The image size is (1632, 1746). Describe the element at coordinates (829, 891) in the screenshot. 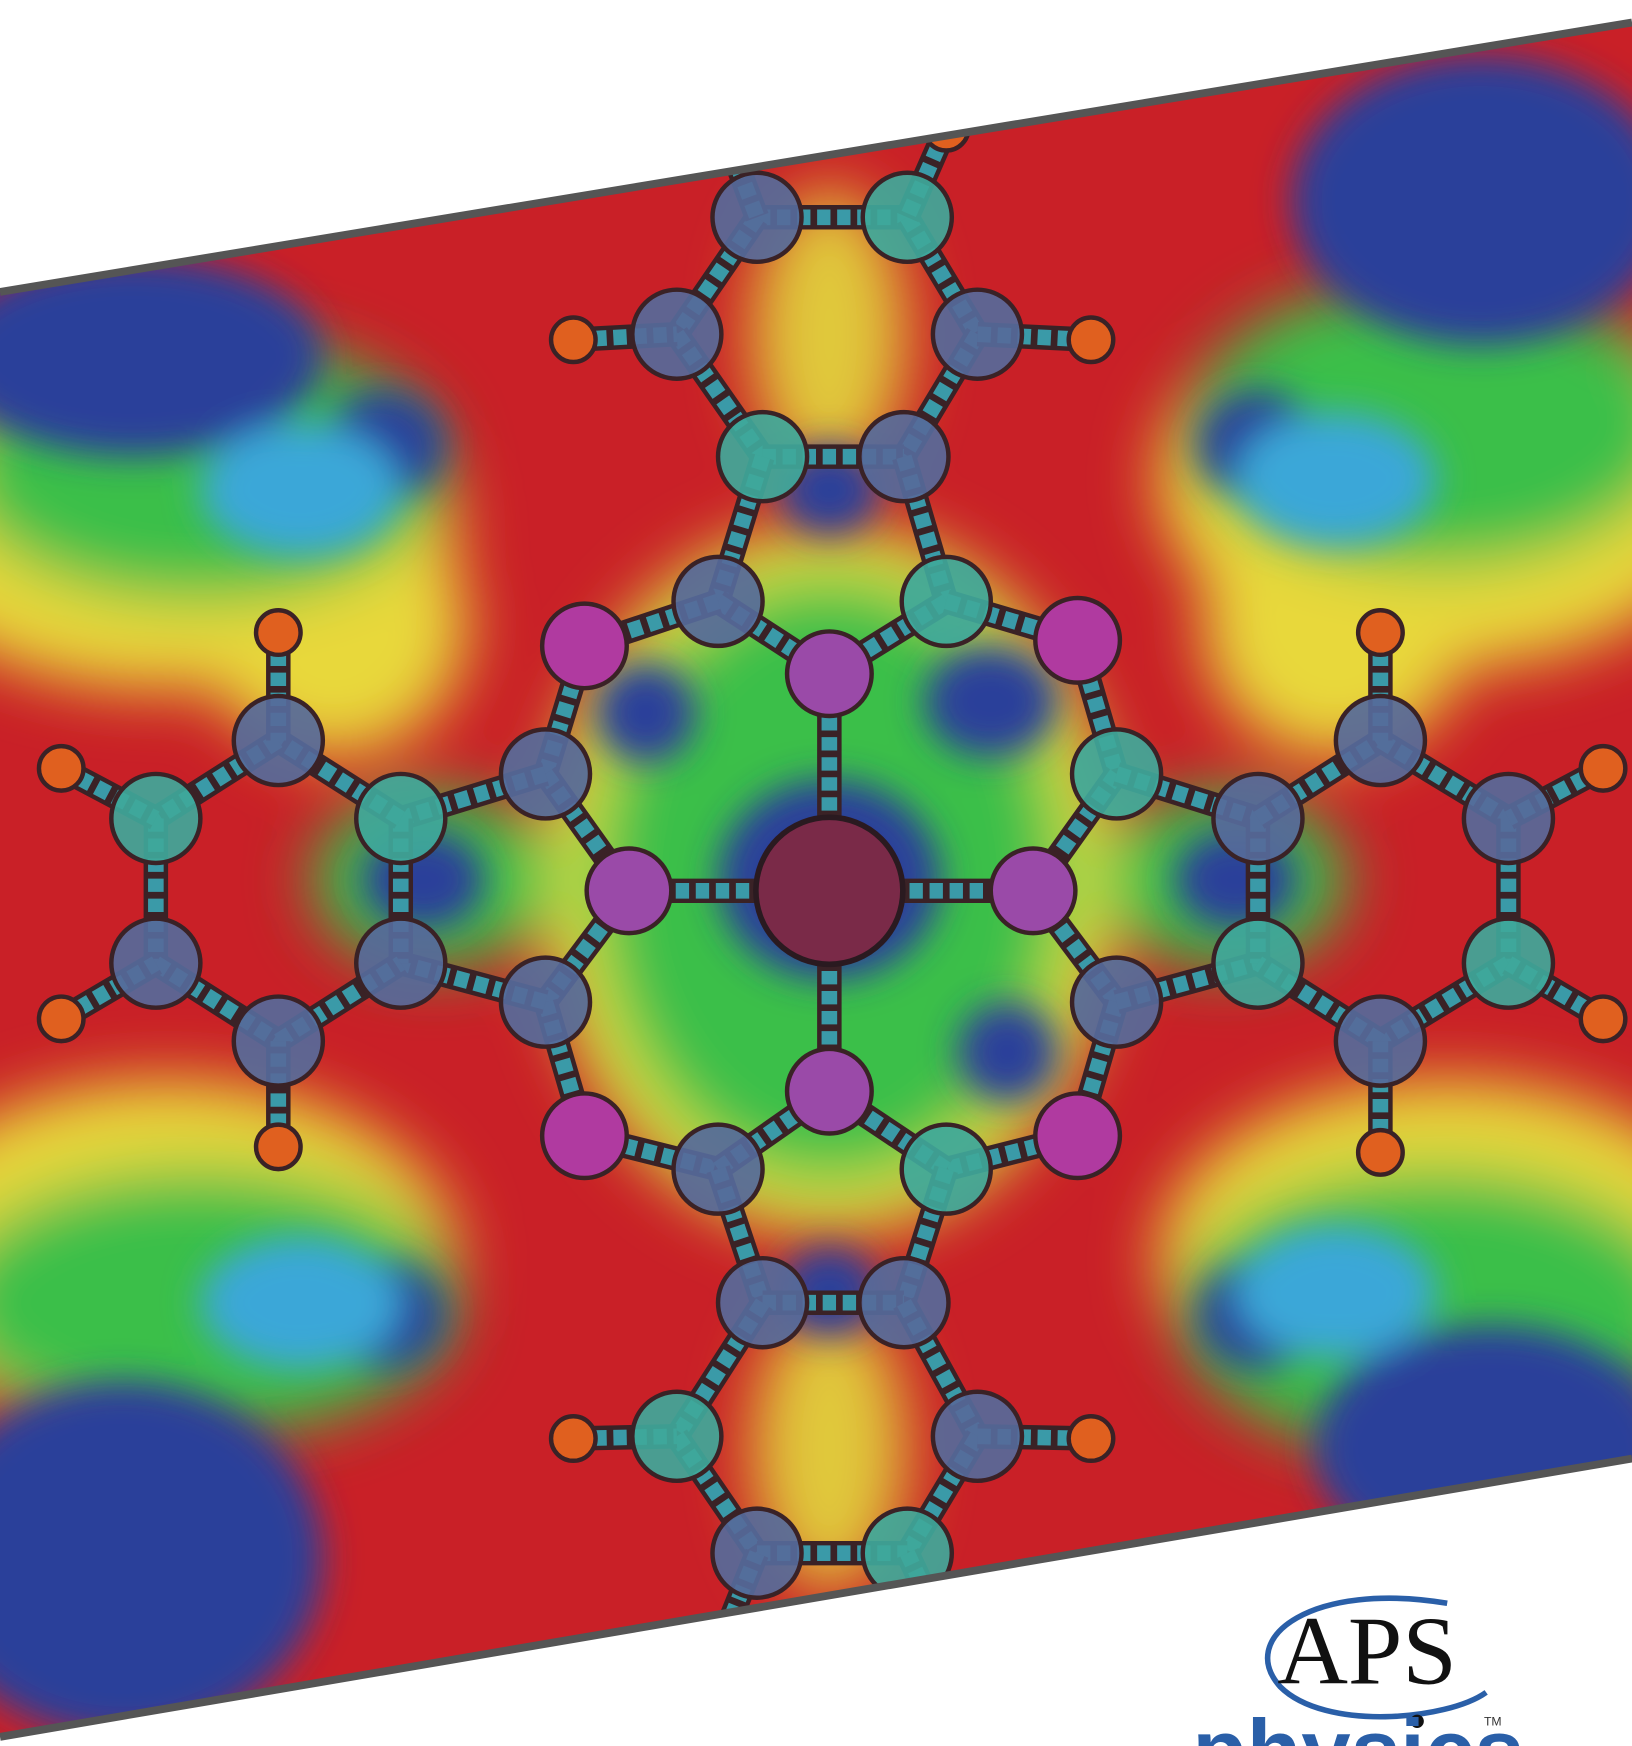

I see `metal-atom` at that location.